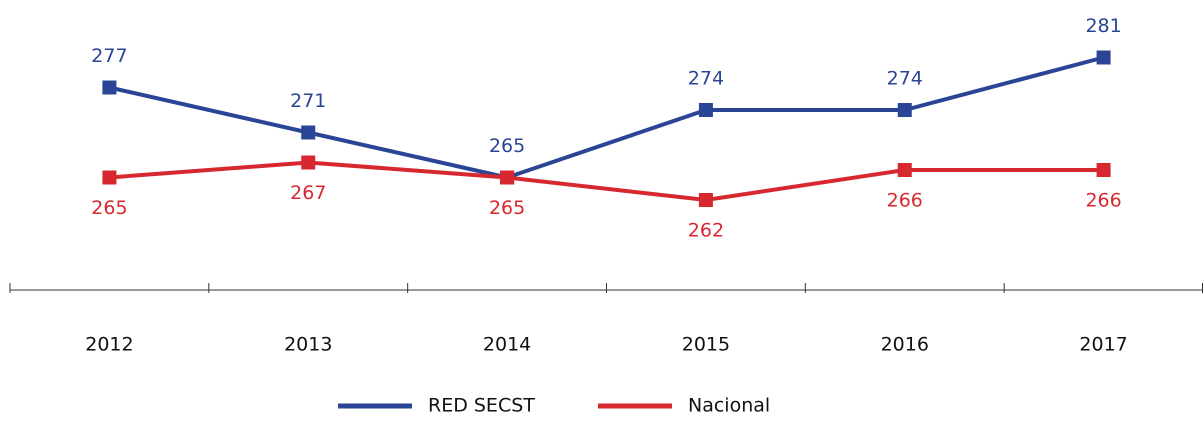  Describe the element at coordinates (1103, 26) in the screenshot. I see `data-label: 281` at that location.